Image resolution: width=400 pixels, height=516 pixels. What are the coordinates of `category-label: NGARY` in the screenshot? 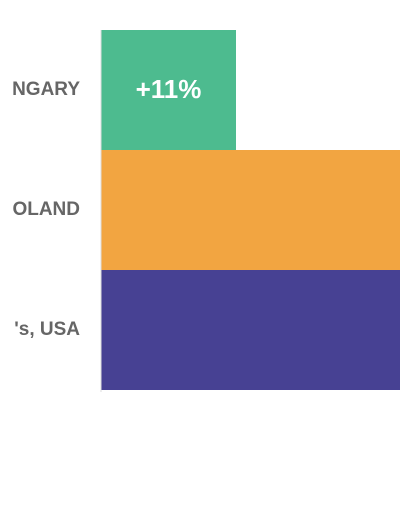 It's located at (46, 89).